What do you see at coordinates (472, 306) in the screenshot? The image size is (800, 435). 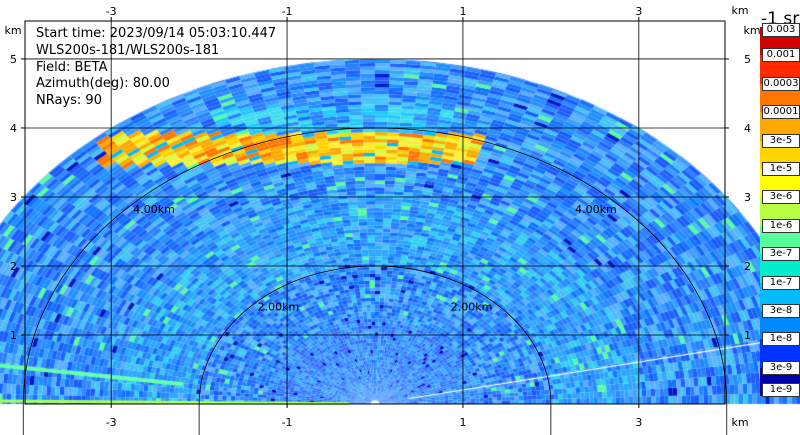 I see `range-ring-label-right: 2.00km` at bounding box center [472, 306].